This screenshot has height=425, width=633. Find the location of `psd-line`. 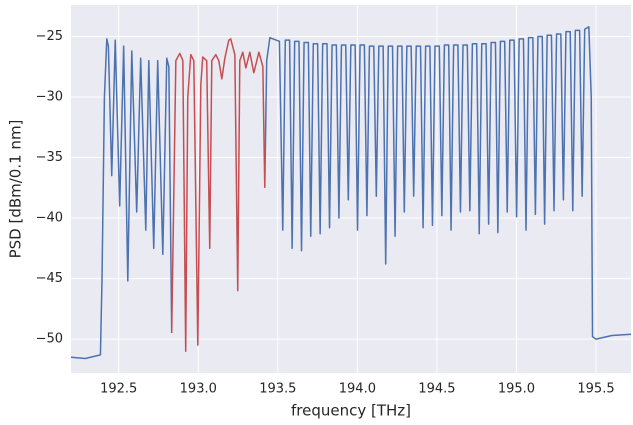

psd-line is located at coordinates (218, 195).